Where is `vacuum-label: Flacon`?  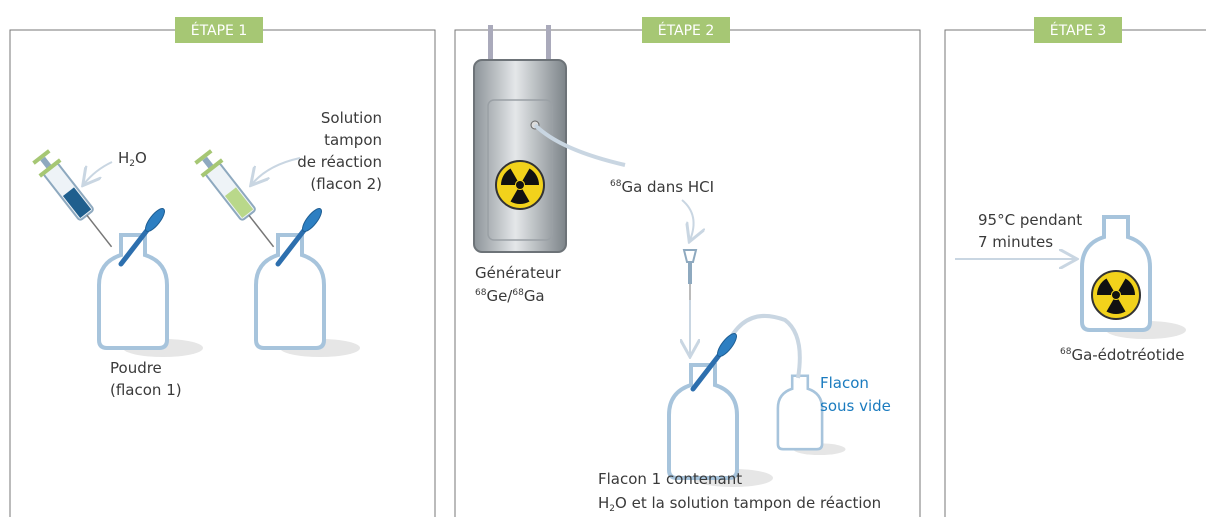 vacuum-label: Flacon is located at coordinates (844, 383).